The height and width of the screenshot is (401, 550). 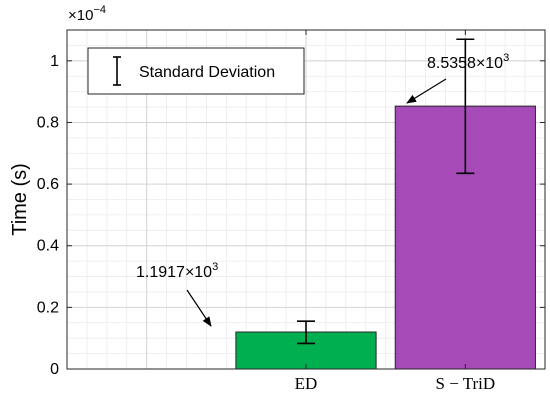 What do you see at coordinates (465, 63) in the screenshot?
I see `annotation-mantissa: 8.5358×10` at bounding box center [465, 63].